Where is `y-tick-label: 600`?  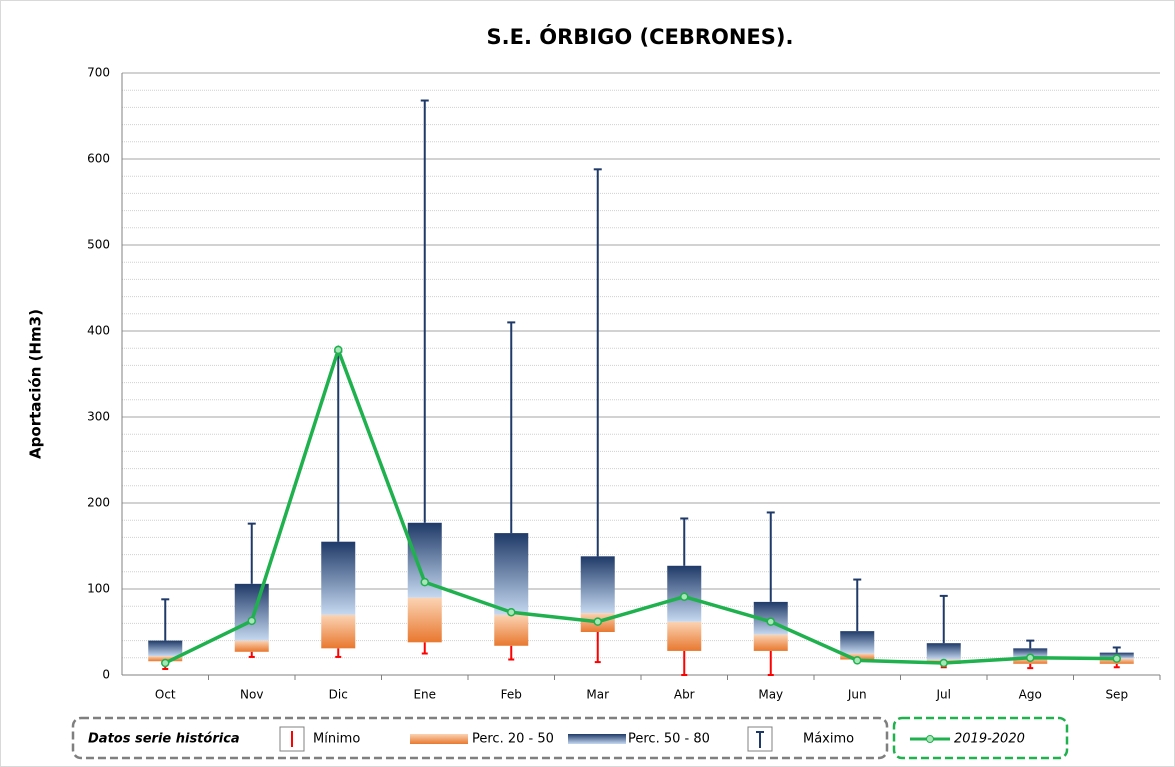 y-tick-label: 600 is located at coordinates (98, 159).